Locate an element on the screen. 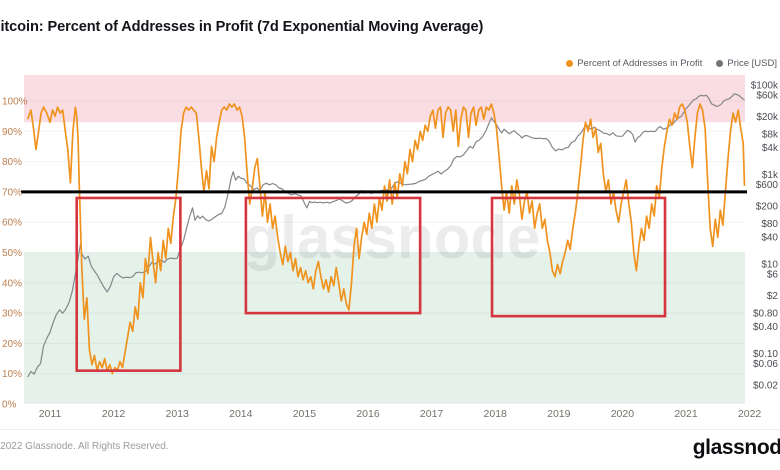  band-top-pink-zone is located at coordinates (384, 99).